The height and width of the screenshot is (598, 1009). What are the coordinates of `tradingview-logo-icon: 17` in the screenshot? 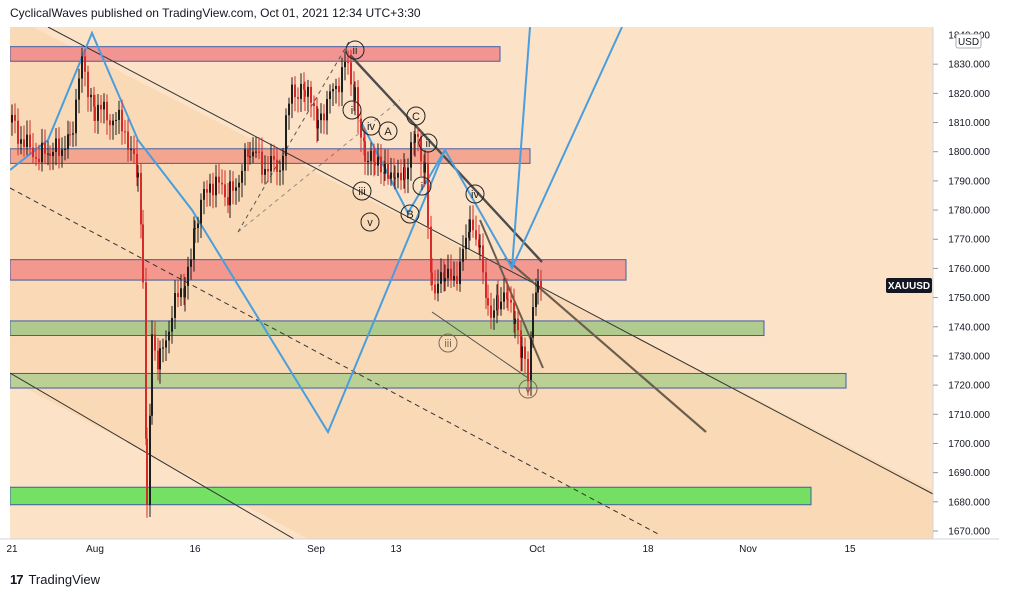 It's located at (17, 579).